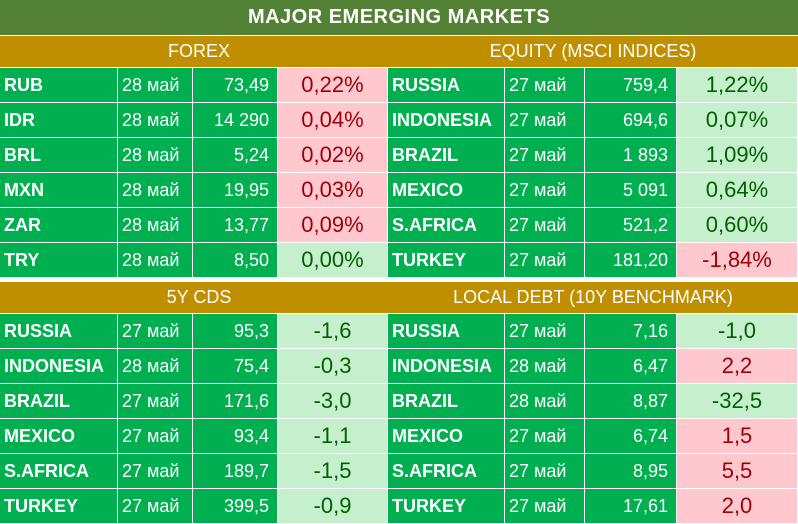  What do you see at coordinates (631, 85) in the screenshot?
I see `value-cell: 759,4` at bounding box center [631, 85].